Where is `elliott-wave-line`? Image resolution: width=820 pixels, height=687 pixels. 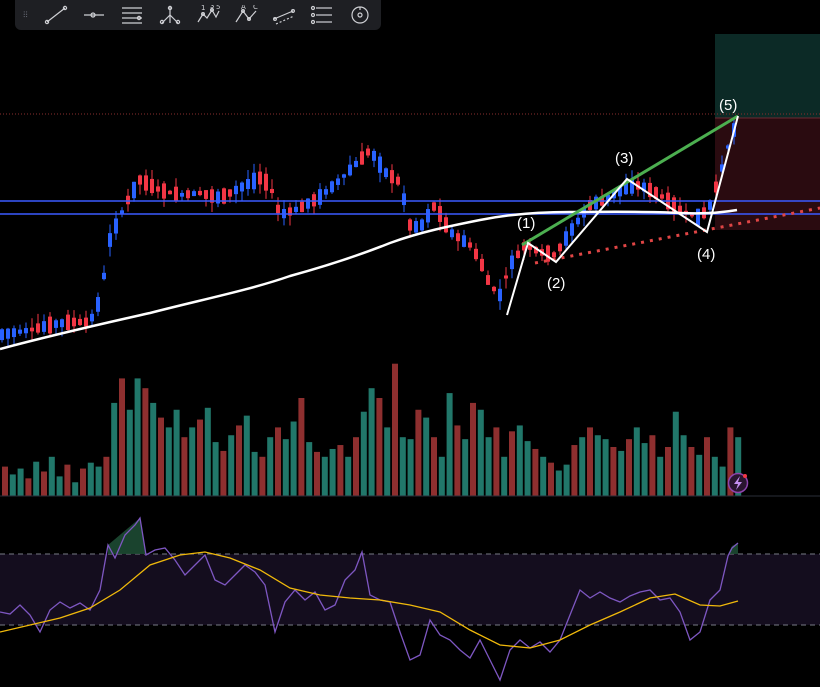
elliott-wave-line is located at coordinates (622, 215).